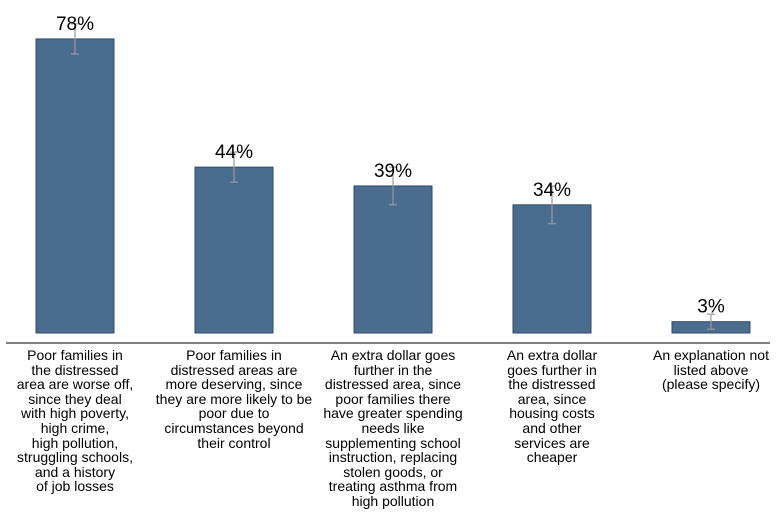 This screenshot has width=776, height=518. I want to click on value-label: 39%, so click(393, 171).